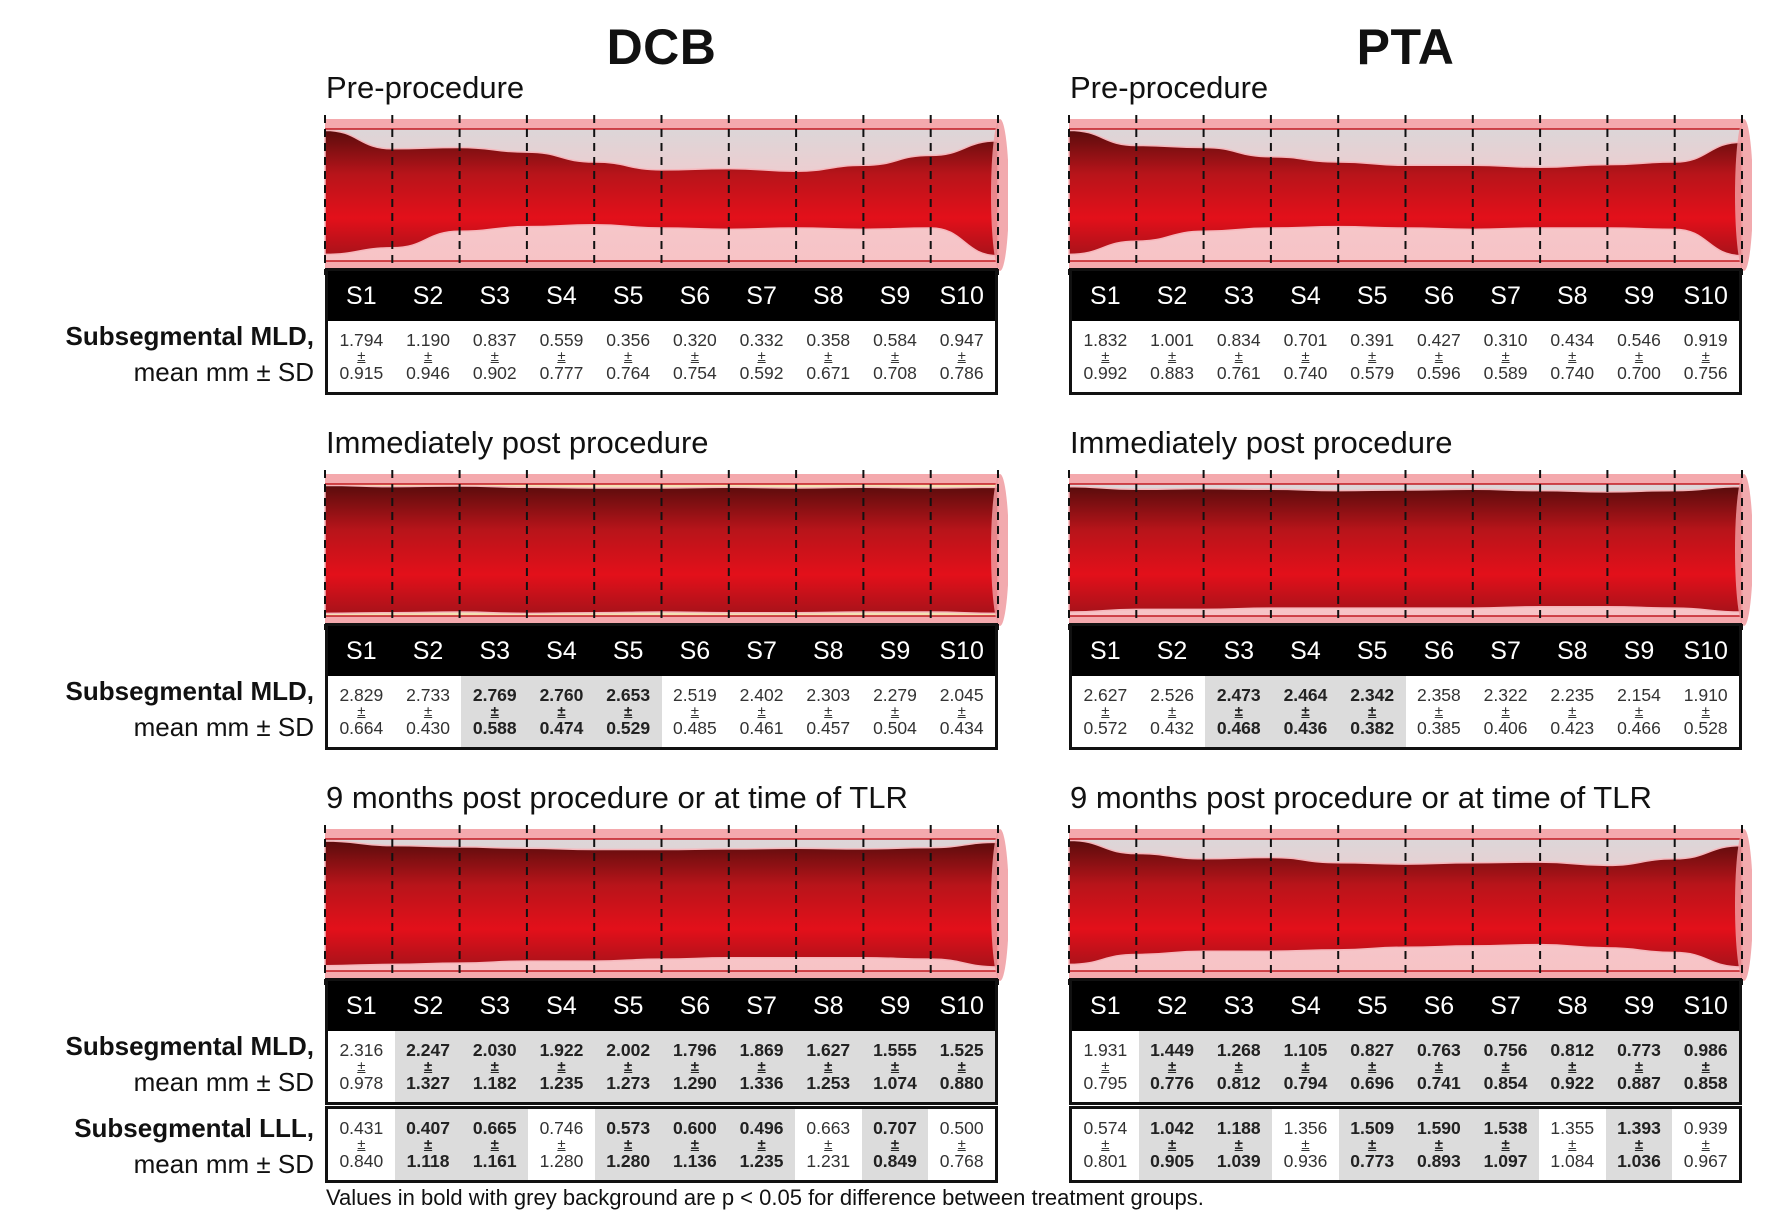  Describe the element at coordinates (694, 1160) in the screenshot. I see `sd-value: 1.136` at that location.